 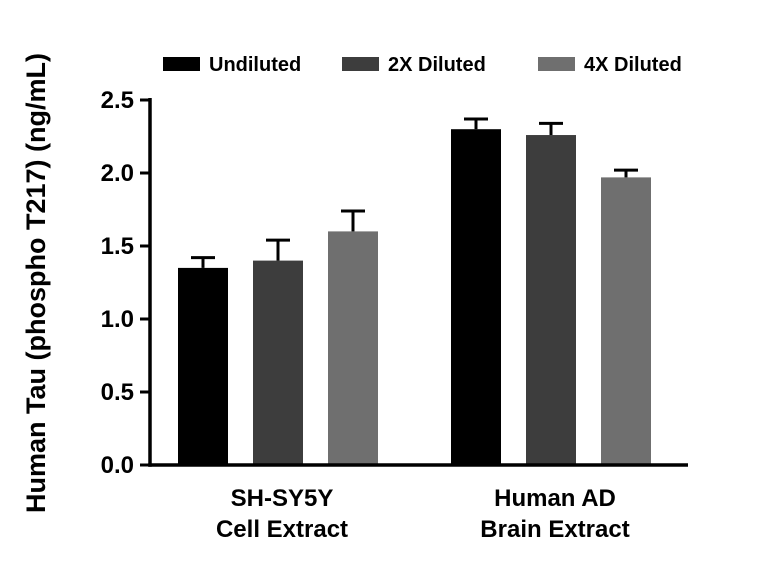 What do you see at coordinates (282, 529) in the screenshot?
I see `x-category-label-1-line2: Cell Extract` at bounding box center [282, 529].